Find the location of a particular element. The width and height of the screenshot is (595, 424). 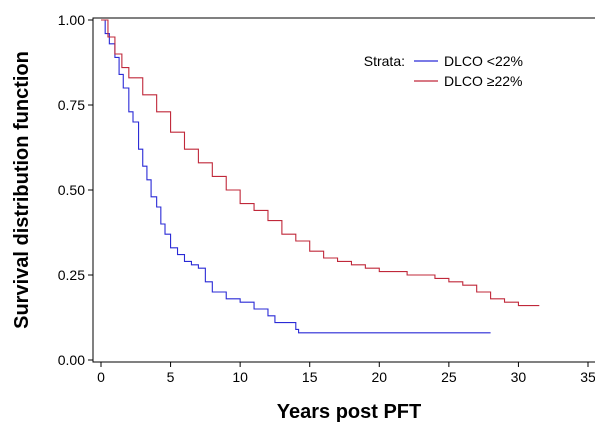

y-axis-title: Survival distribution function is located at coordinates (22, 190).